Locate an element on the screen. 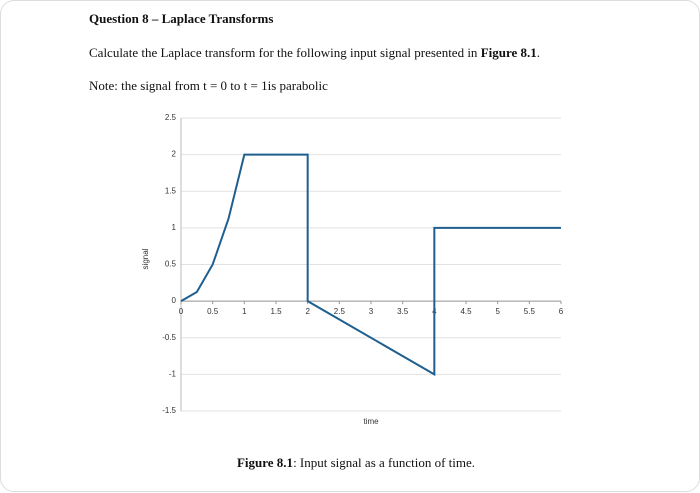 The width and height of the screenshot is (700, 493). y-tick-label: 2.5 is located at coordinates (171, 117).